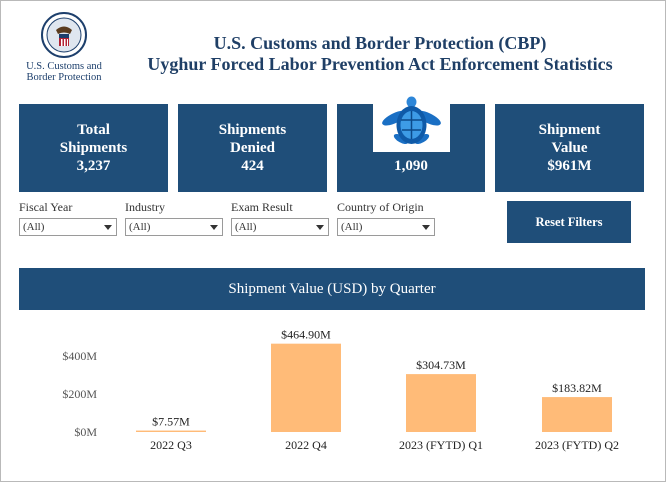 This screenshot has height=484, width=668. Describe the element at coordinates (68, 227) in the screenshot. I see `fiscal-year-select: (All)` at that location.